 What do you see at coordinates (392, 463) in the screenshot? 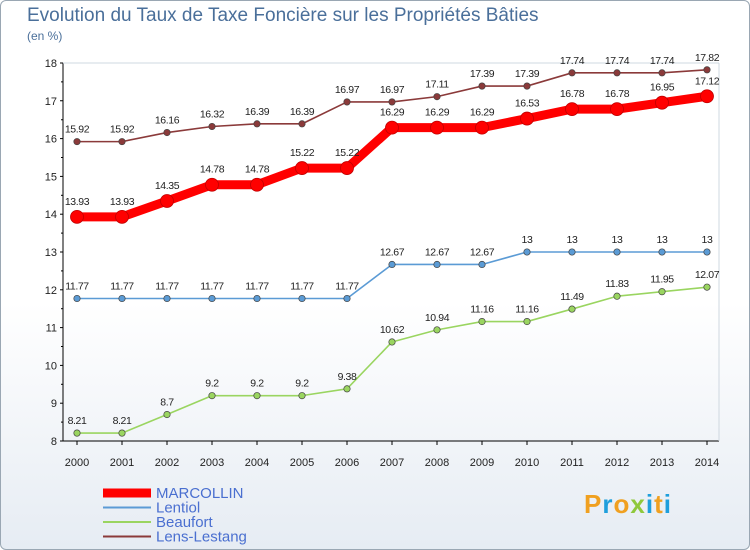
I see `x-tick-label: 2007` at bounding box center [392, 463].